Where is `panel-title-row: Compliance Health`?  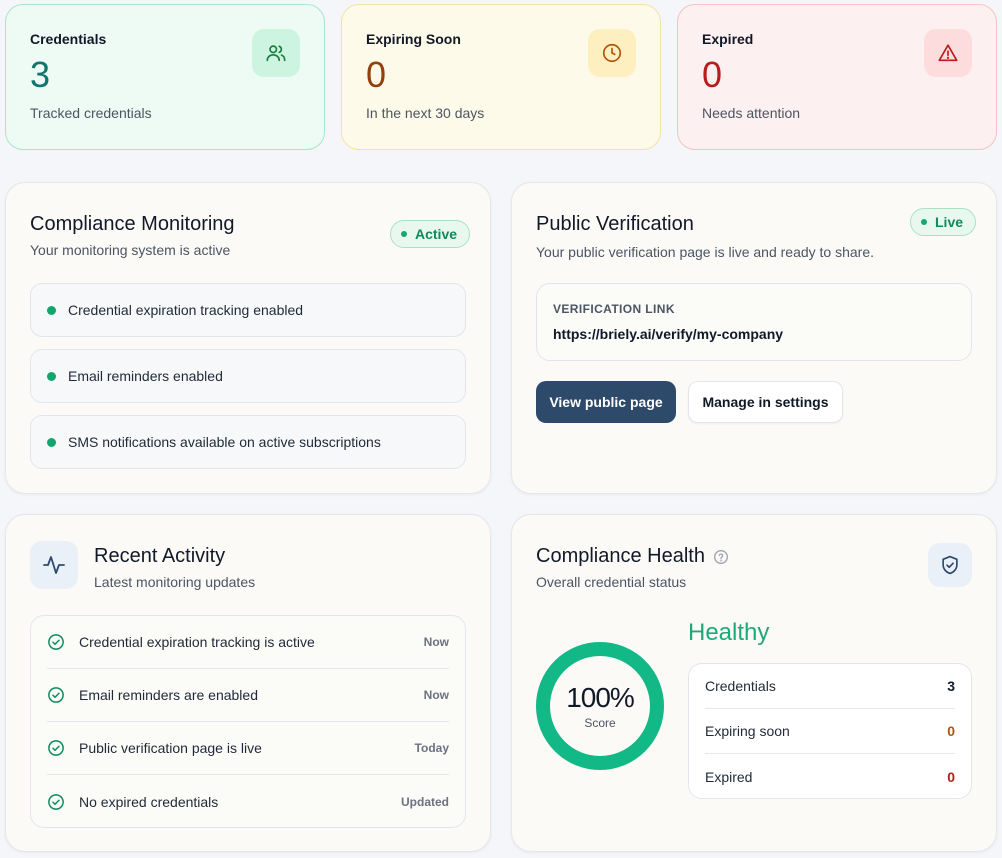
panel-title-row: Compliance Health is located at coordinates (632, 556).